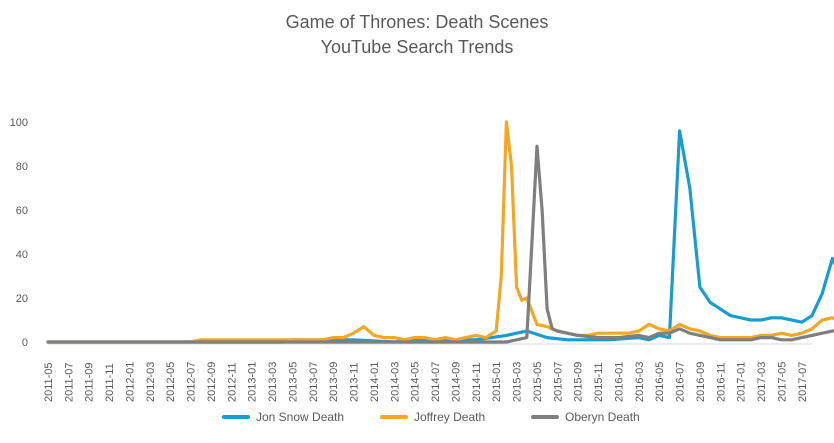 The image size is (834, 443). Describe the element at coordinates (518, 382) in the screenshot. I see `x-tick-label: 2015-03` at that location.